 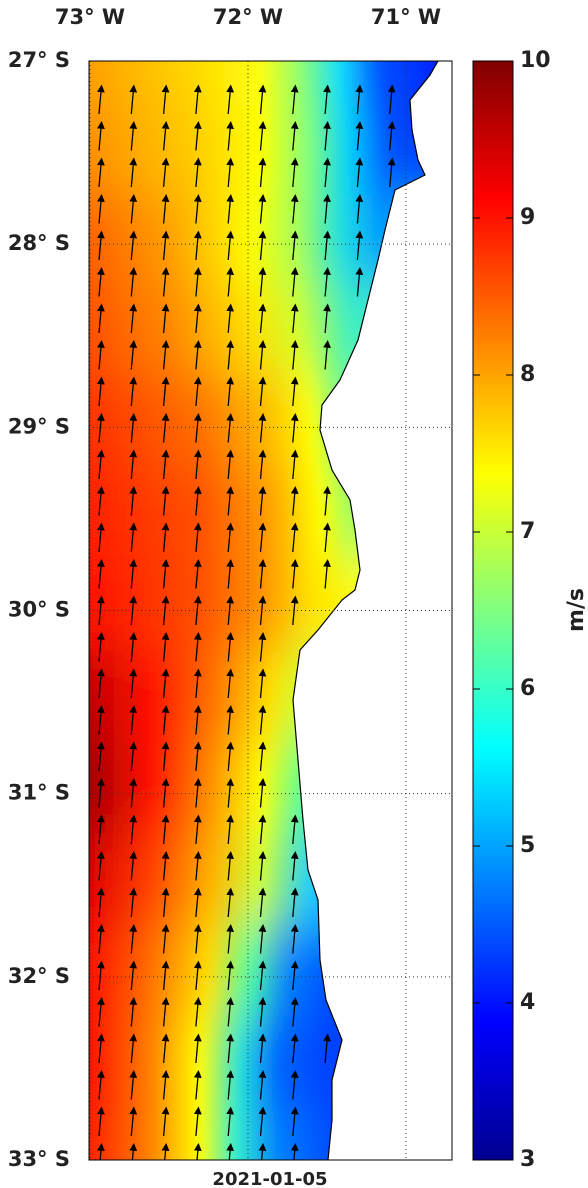 I want to click on lon-tick-label: 73° W, so click(x=90, y=17).